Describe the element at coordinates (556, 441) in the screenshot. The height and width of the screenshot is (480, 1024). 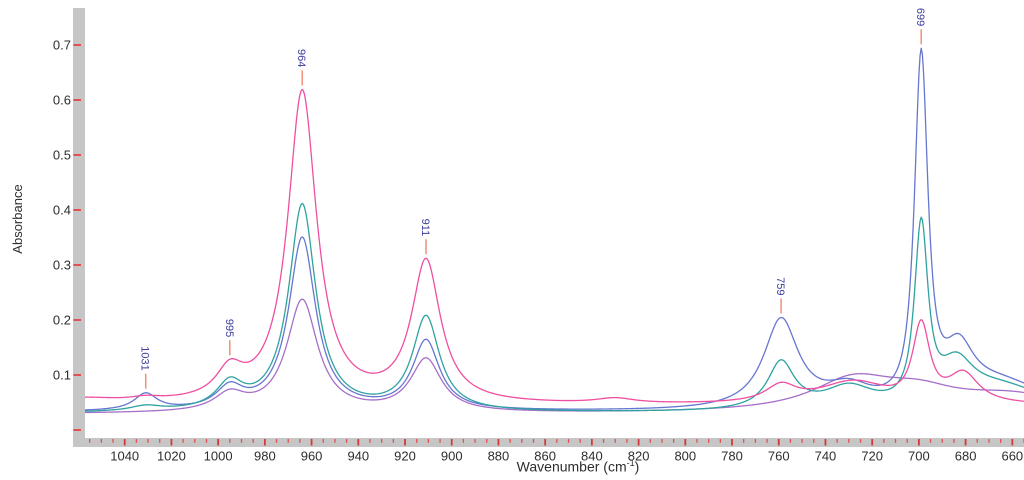
I see `x-axis-minor-ticks` at that location.